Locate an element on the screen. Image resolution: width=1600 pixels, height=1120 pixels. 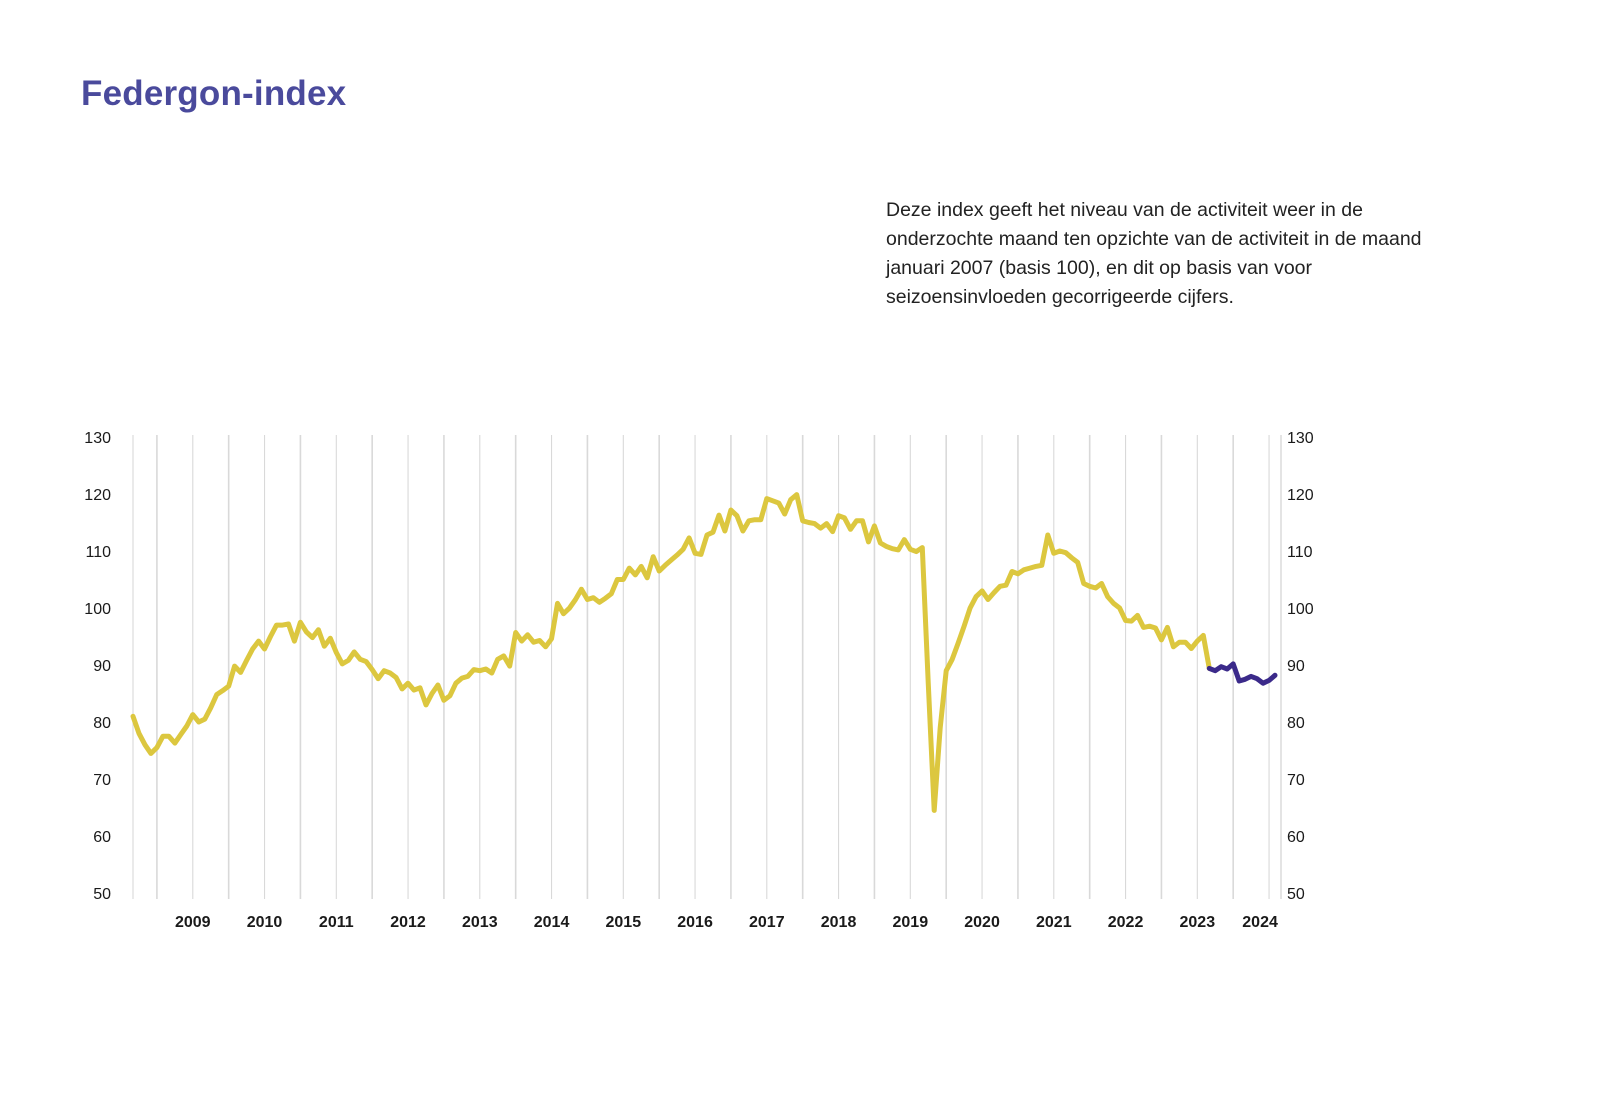
y-tick-label-right: 50 is located at coordinates (1296, 894).